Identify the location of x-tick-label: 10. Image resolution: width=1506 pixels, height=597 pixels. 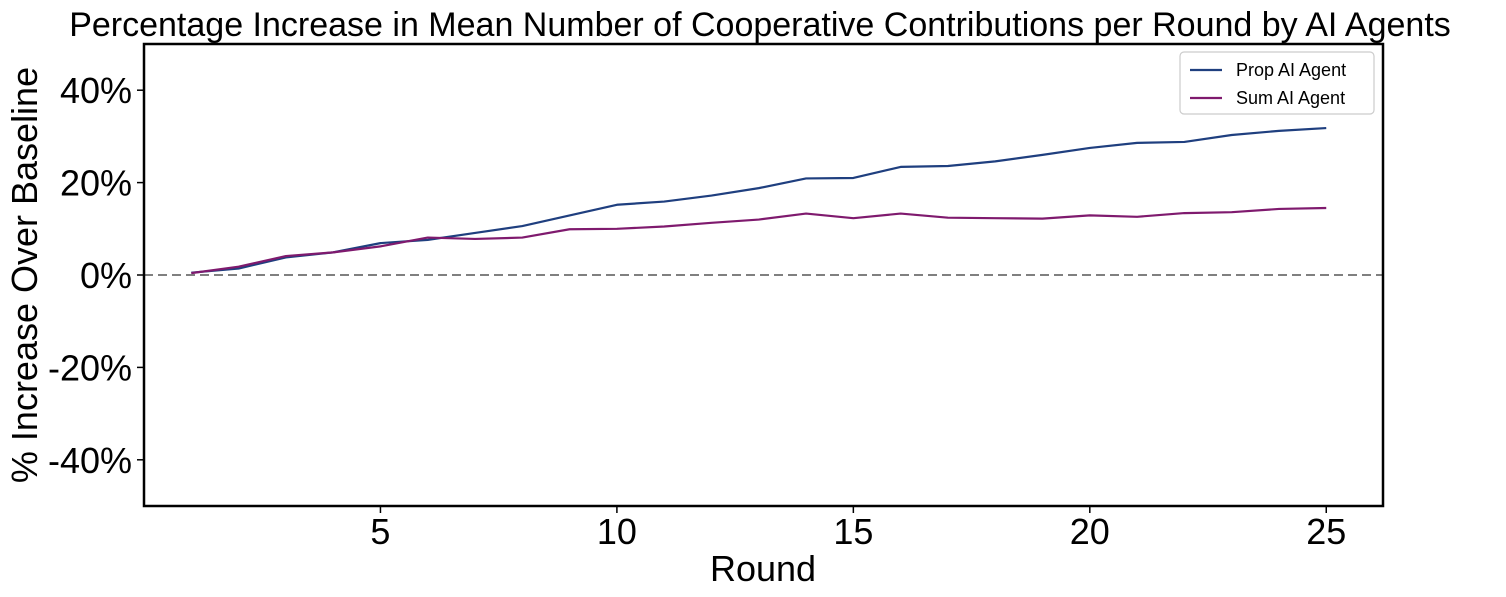
(617, 531).